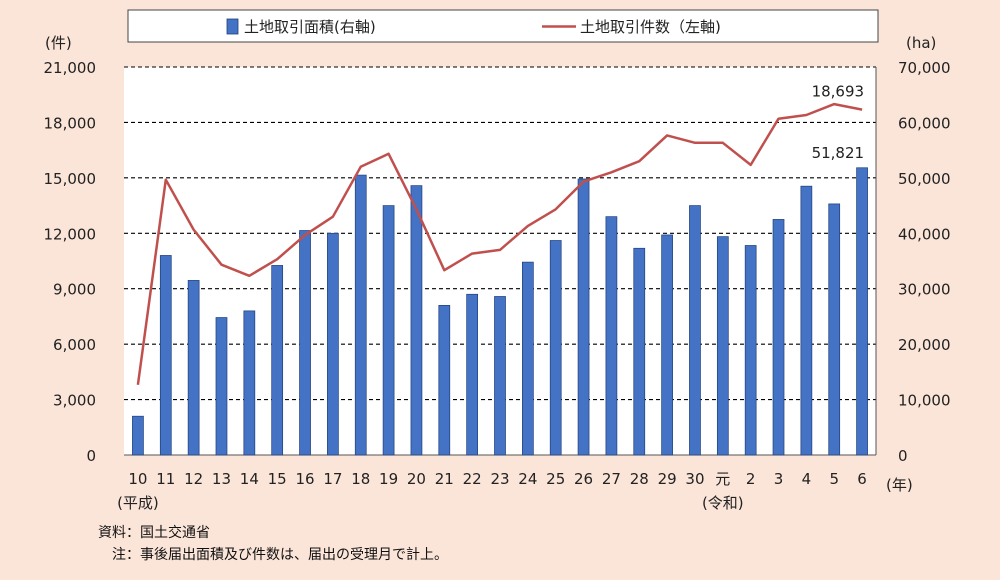 The width and height of the screenshot is (1000, 580). Describe the element at coordinates (527, 479) in the screenshot. I see `x-tick-label: 24` at that location.